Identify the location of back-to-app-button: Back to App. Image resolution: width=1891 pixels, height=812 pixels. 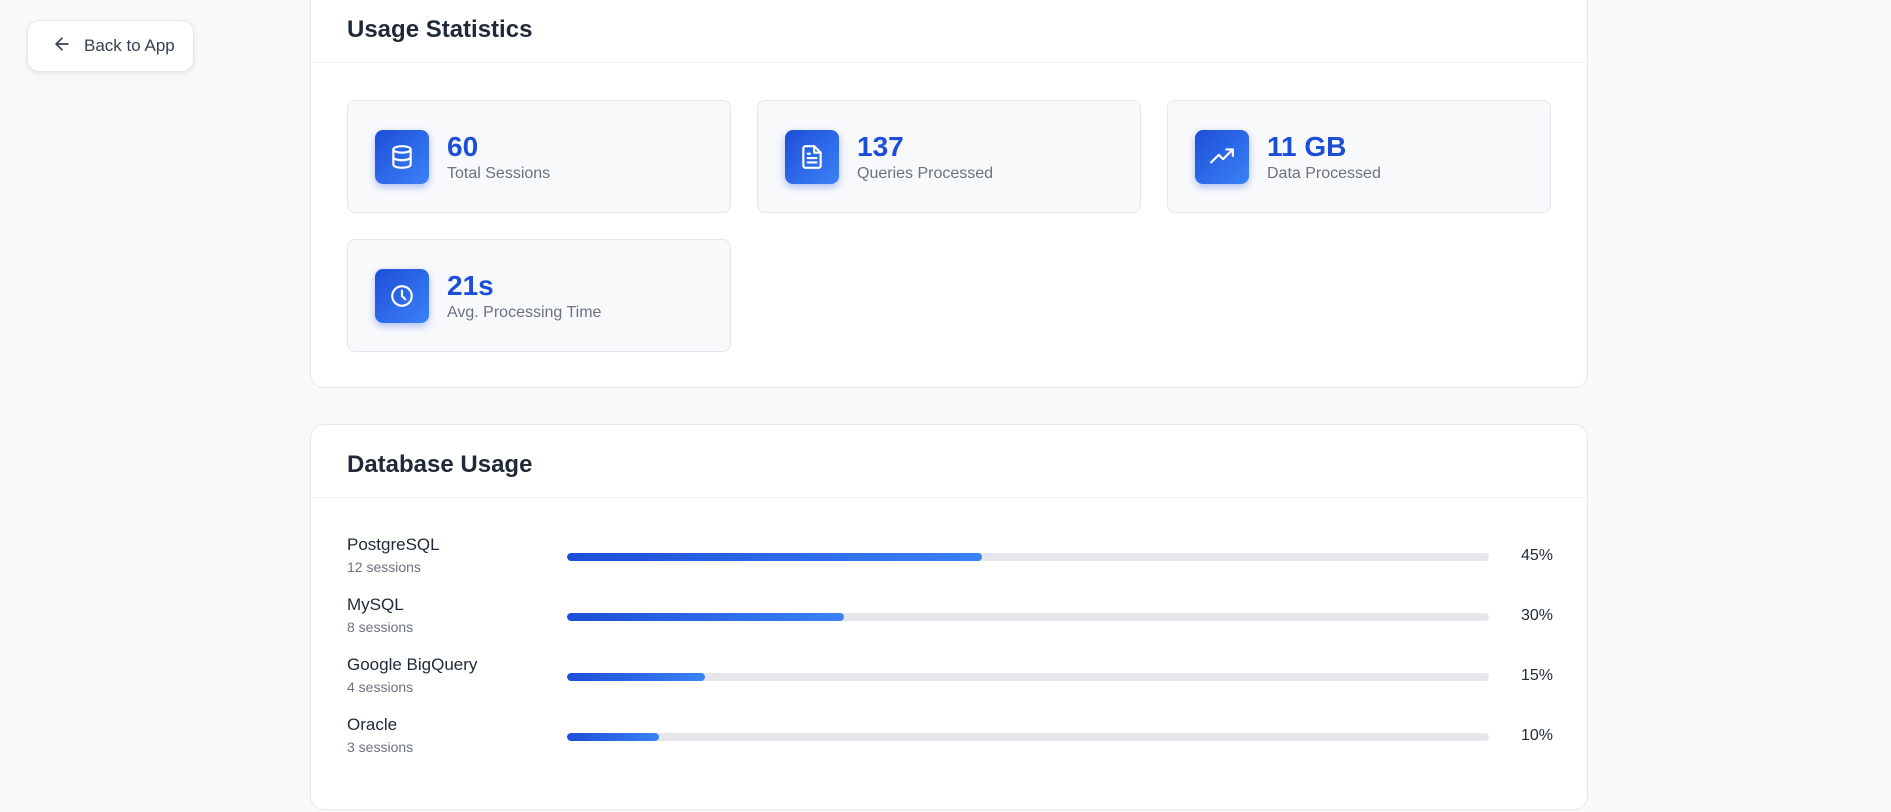
(110, 46).